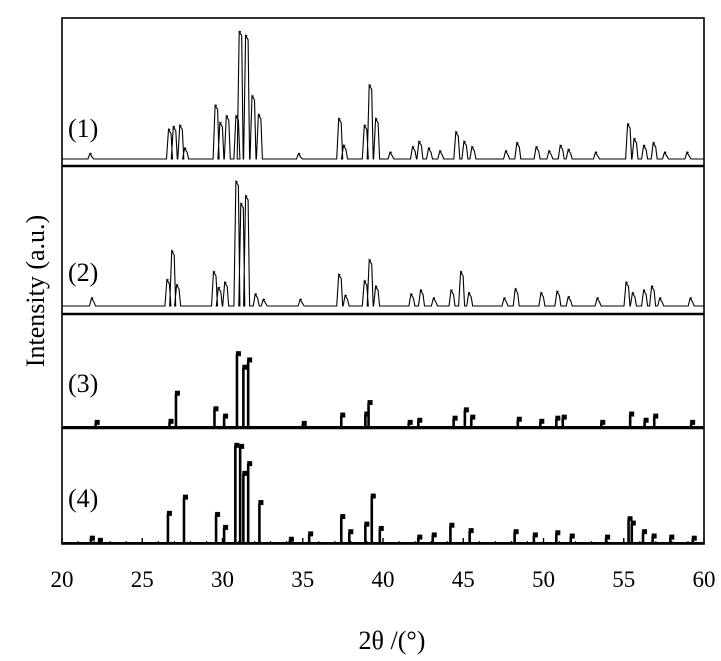 Image resolution: width=721 pixels, height=661 pixels. What do you see at coordinates (383, 493) in the screenshot?
I see `panel-4: (4)` at bounding box center [383, 493].